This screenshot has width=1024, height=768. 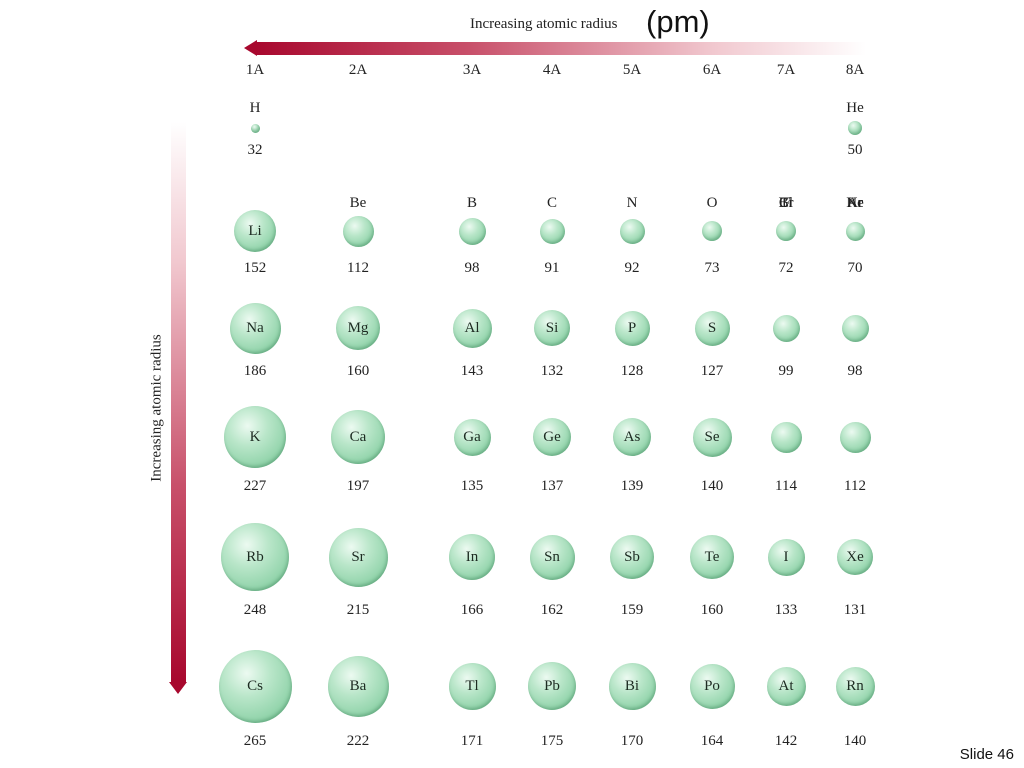 I want to click on radius-value: 162, so click(x=552, y=610).